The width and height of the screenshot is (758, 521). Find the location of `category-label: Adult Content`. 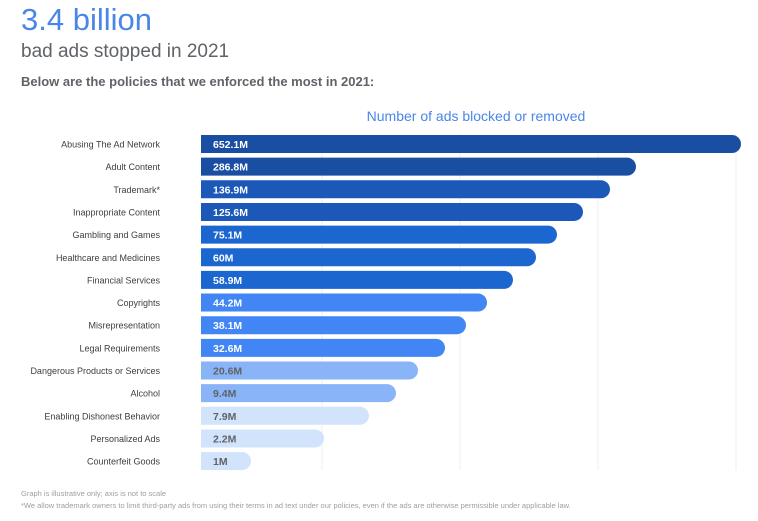

category-label: Adult Content is located at coordinates (132, 167).